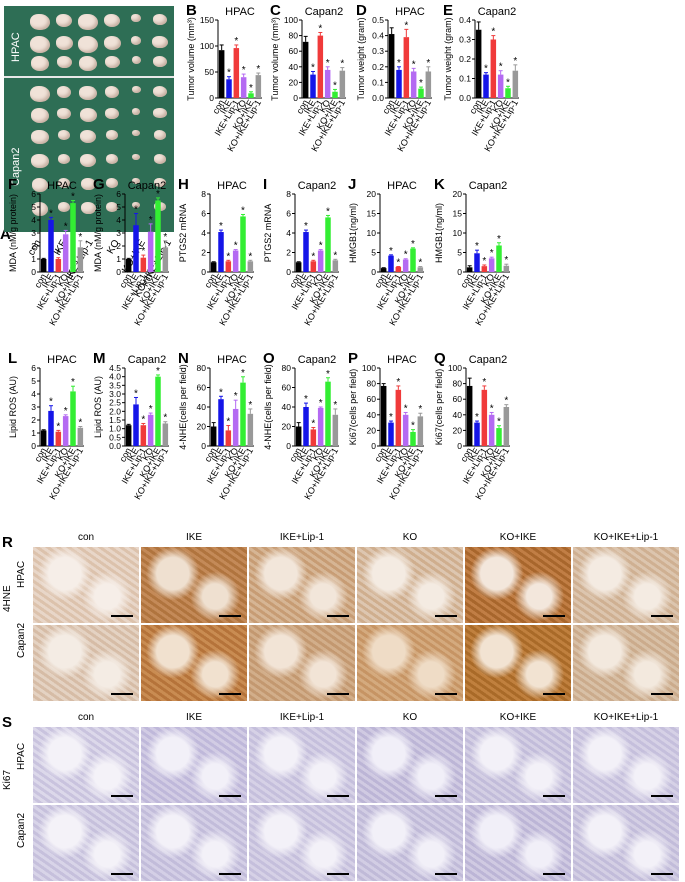 This screenshot has width=685, height=882. What do you see at coordinates (202, 388) in the screenshot?
I see `y-tick-label: 60` at bounding box center [202, 388].